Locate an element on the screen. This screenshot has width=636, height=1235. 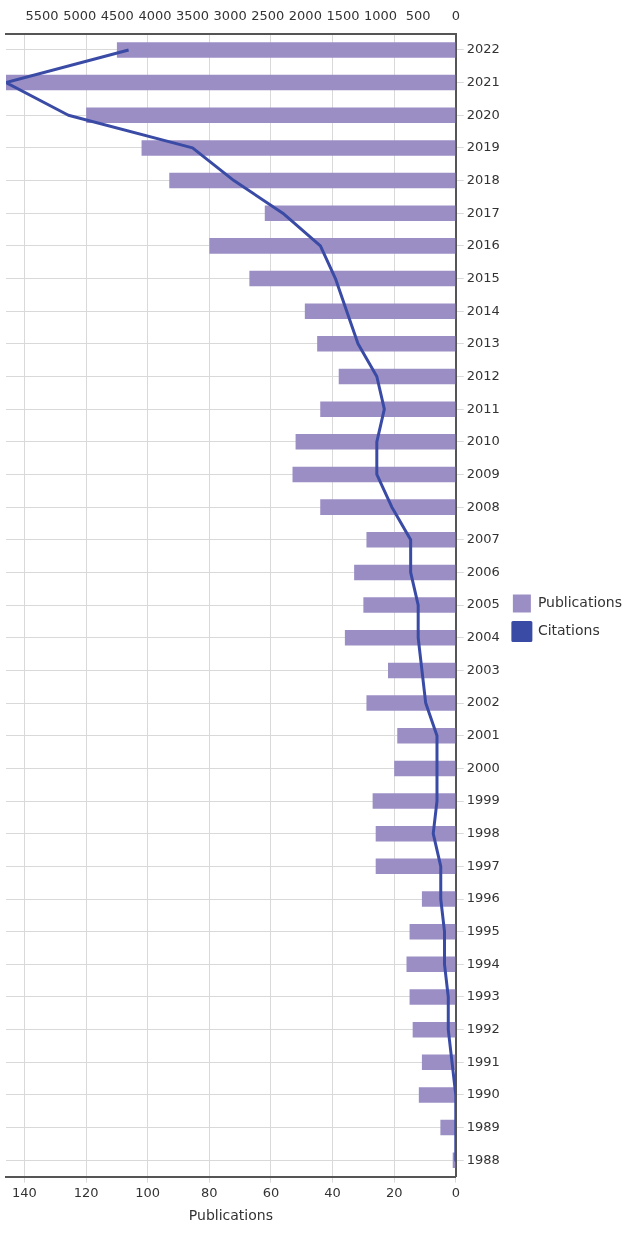
y-tick-label: 2007 is located at coordinates (483, 539).